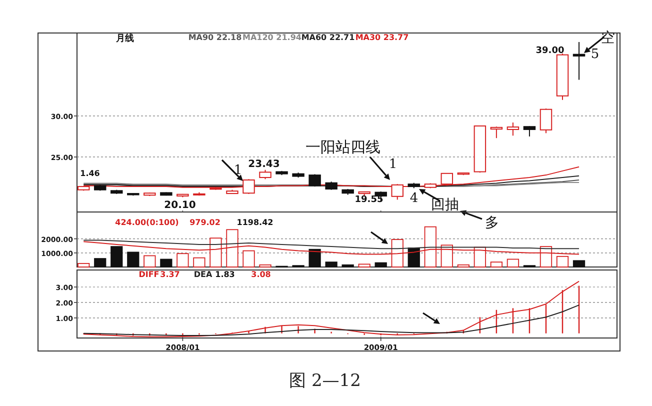 The height and width of the screenshot is (406, 652). What do you see at coordinates (325, 381) in the screenshot?
I see `caption: 图 2—12` at bounding box center [325, 381].